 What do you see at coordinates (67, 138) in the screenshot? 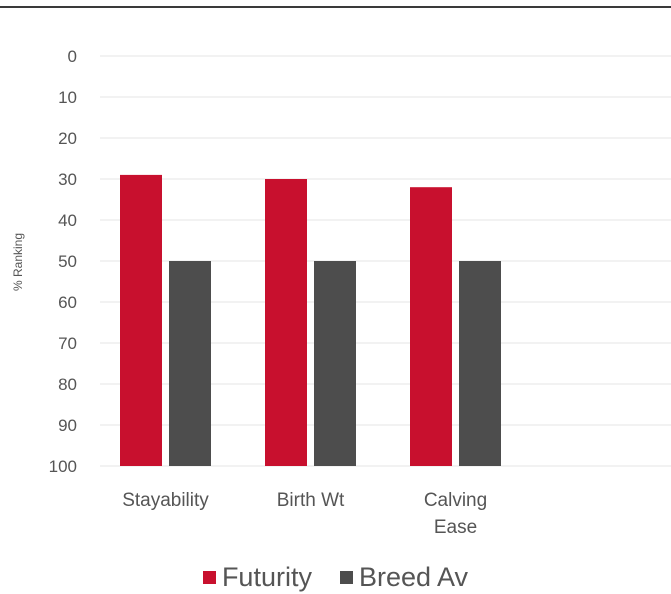
I see `y-tick-label: 20` at bounding box center [67, 138].